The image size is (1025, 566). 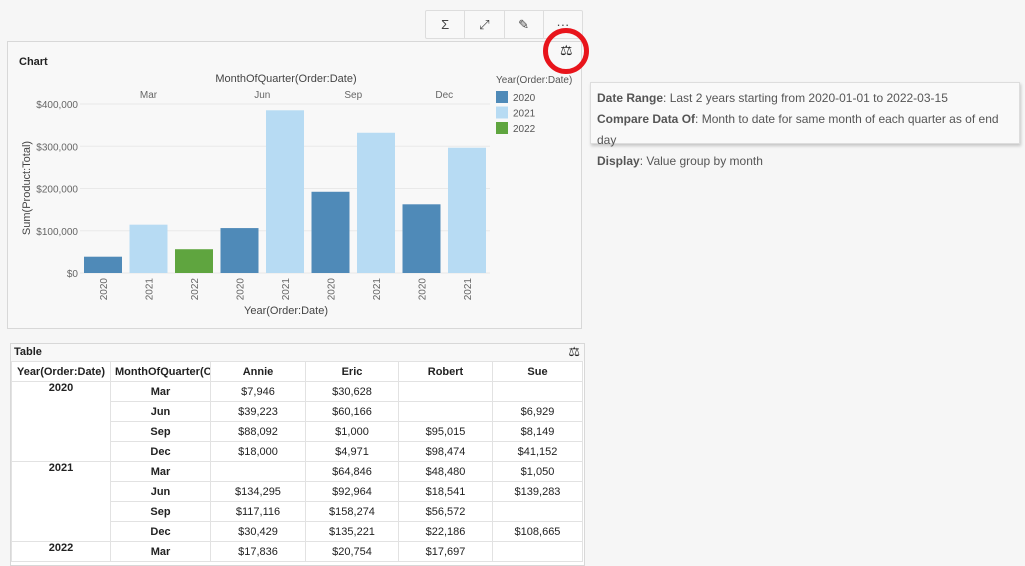 I want to click on value-cell: $1,050, so click(x=537, y=471).